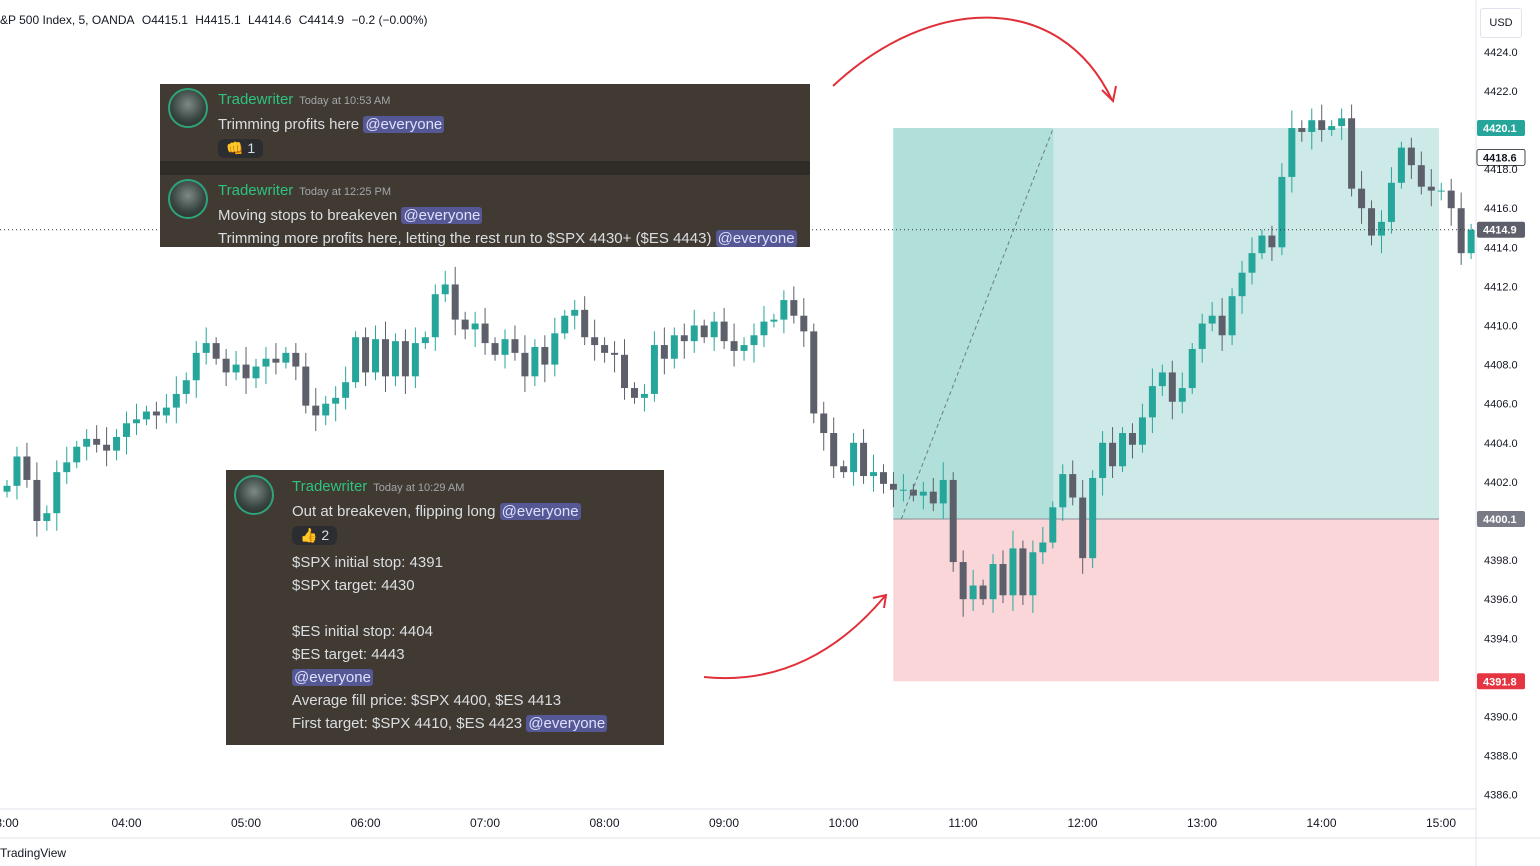 The width and height of the screenshot is (1540, 866). I want to click on y-tick-label: 4386.0, so click(1501, 796).